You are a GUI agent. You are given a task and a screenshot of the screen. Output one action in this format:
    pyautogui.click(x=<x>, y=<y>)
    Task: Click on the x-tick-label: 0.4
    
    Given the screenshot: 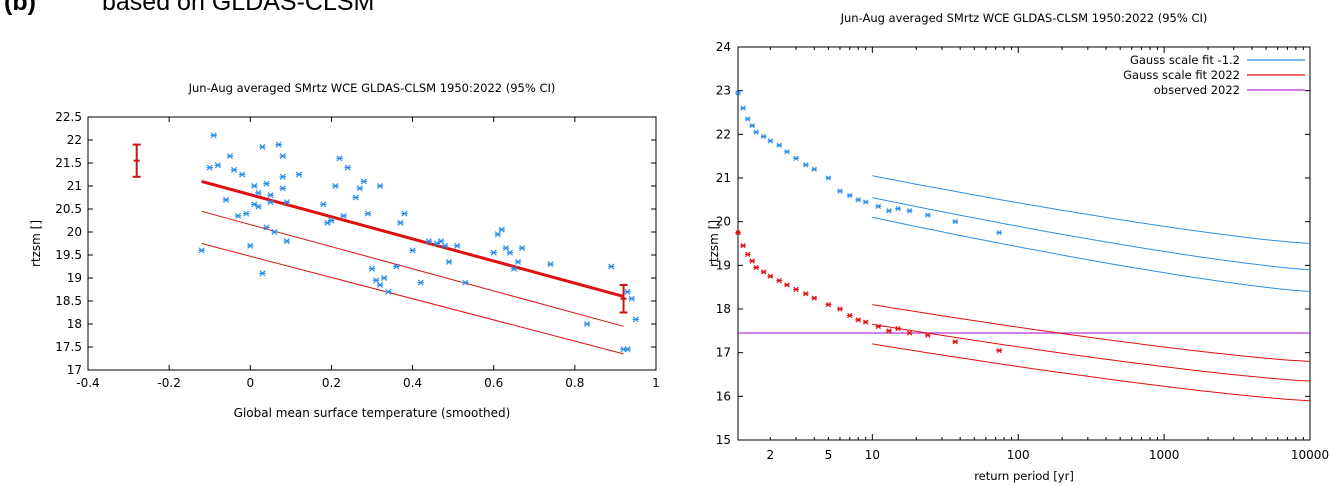 What is the action you would take?
    pyautogui.click(x=412, y=383)
    